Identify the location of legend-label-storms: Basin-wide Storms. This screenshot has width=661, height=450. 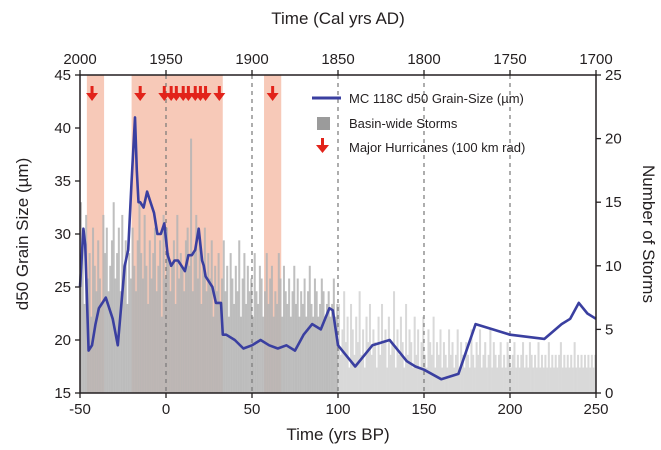
(403, 123).